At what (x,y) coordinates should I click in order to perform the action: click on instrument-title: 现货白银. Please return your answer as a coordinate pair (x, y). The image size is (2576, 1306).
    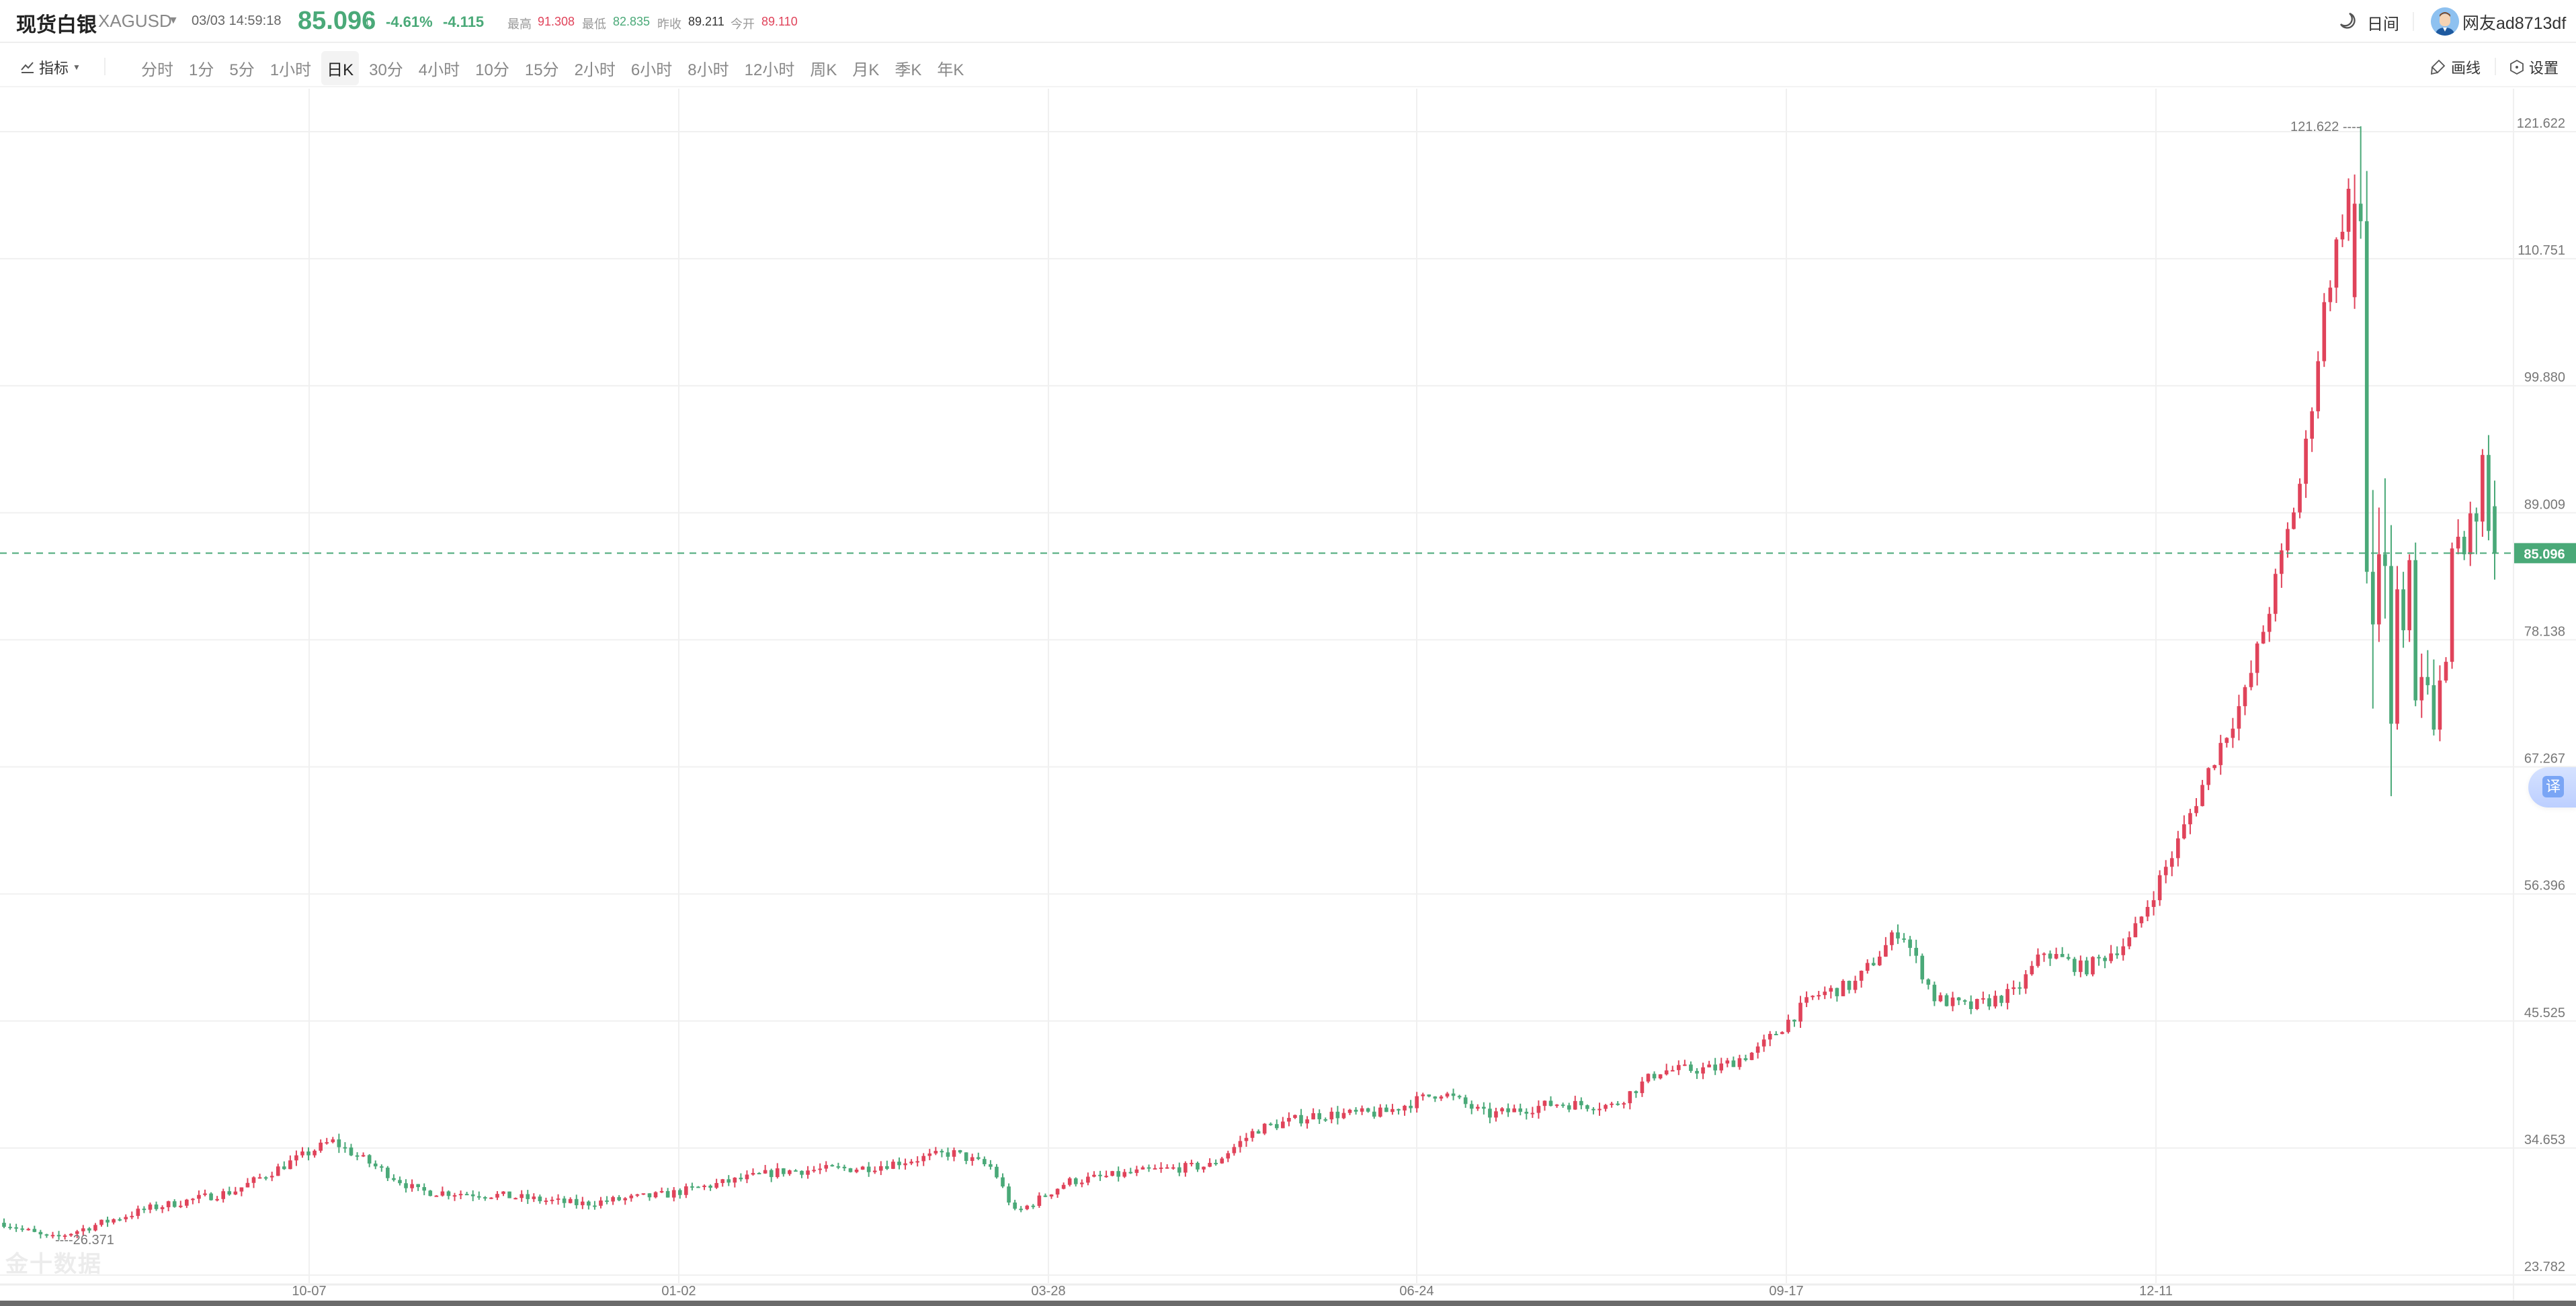
    Looking at the image, I should click on (56, 25).